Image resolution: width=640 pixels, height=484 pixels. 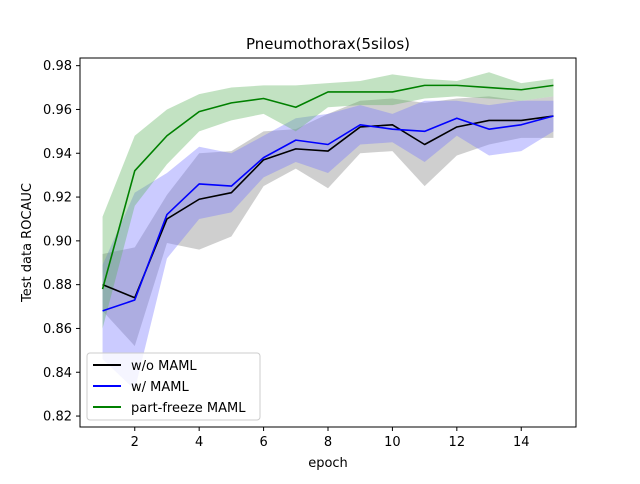 What do you see at coordinates (160, 387) in the screenshot?
I see `legend-label-w-maml: w/ MAML` at bounding box center [160, 387].